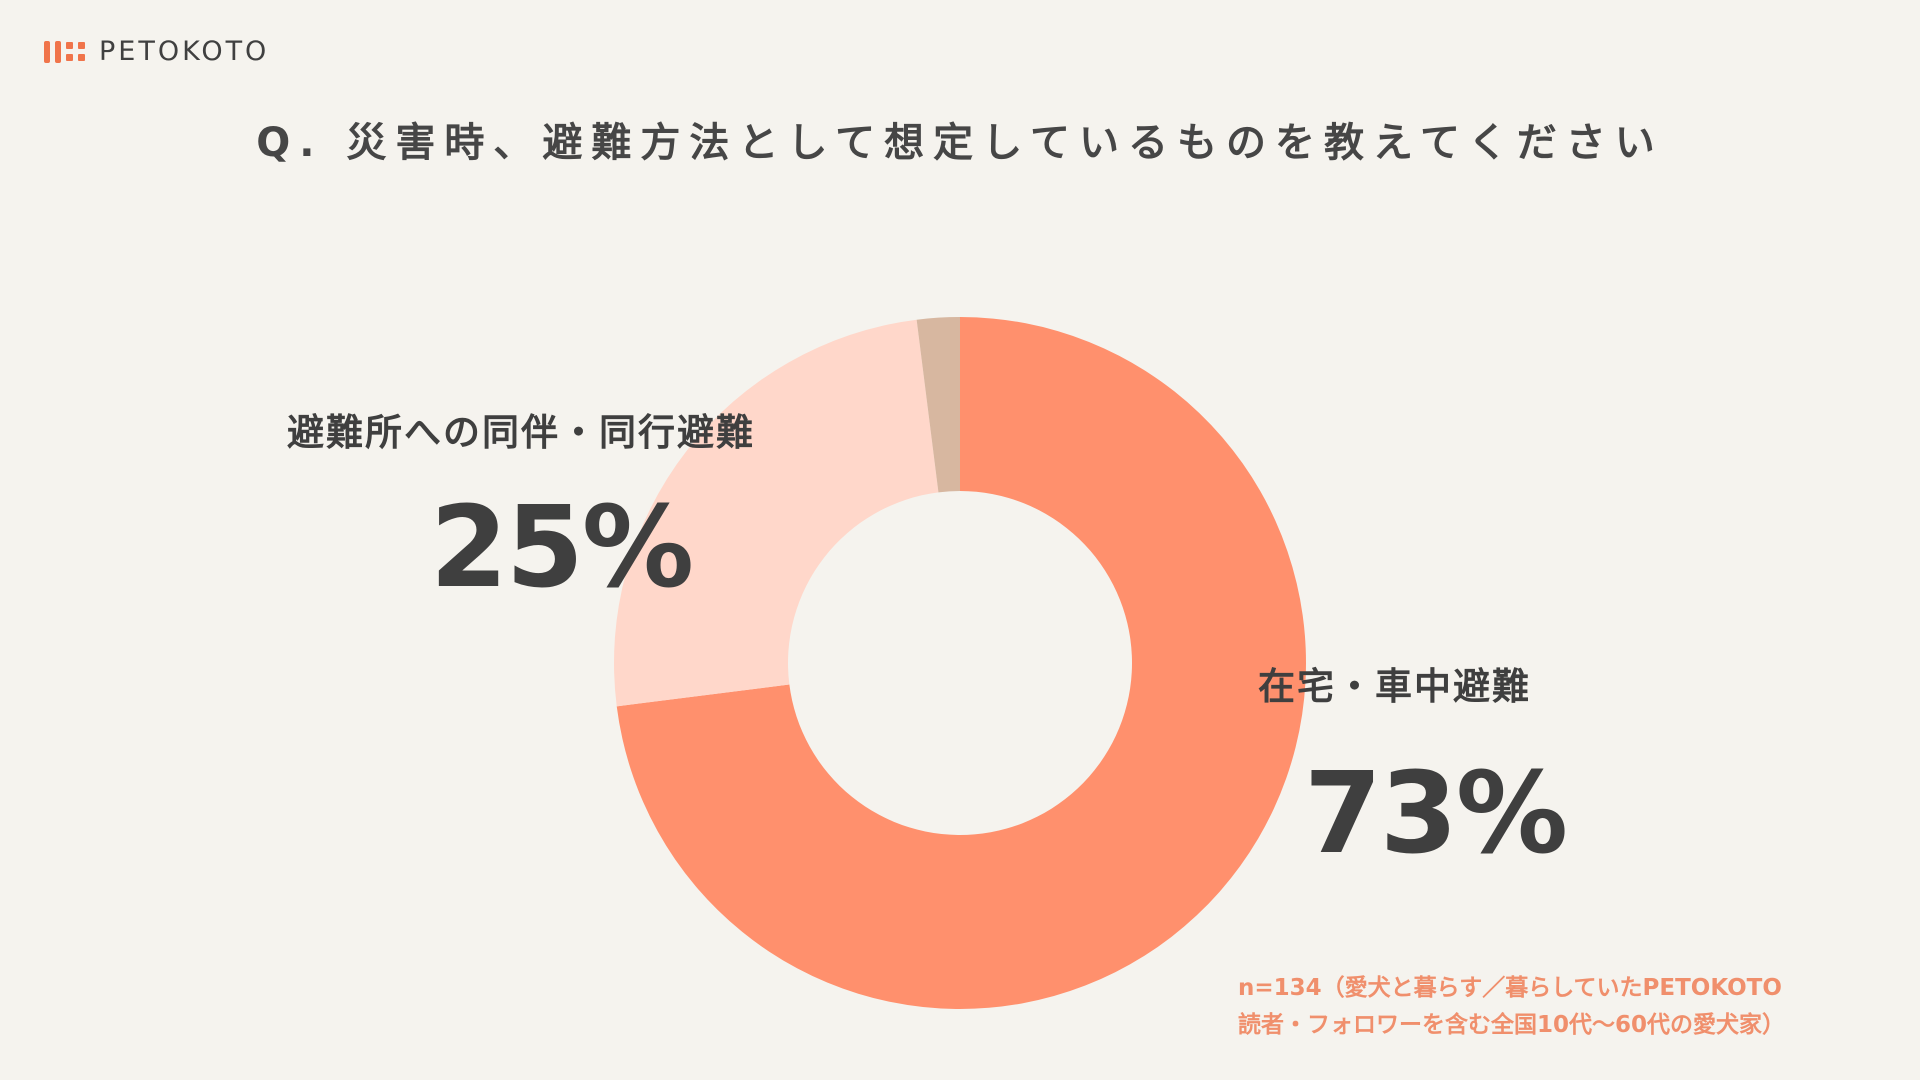 Image resolution: width=1920 pixels, height=1080 pixels. I want to click on slice-label-home: 在宅・車中避難 73%, so click(1413, 767).